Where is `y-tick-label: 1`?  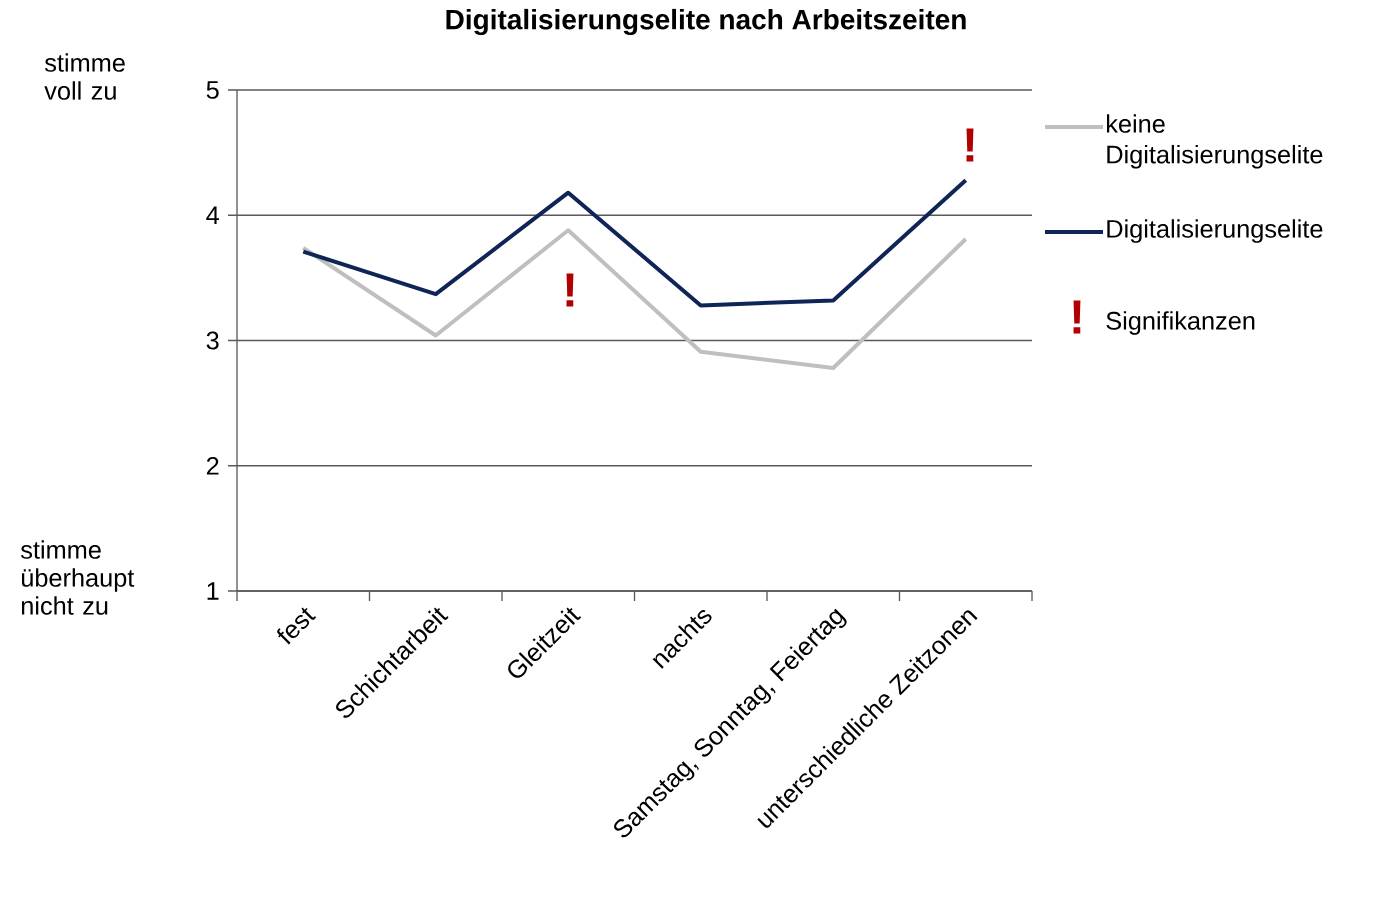 y-tick-label: 1 is located at coordinates (213, 591).